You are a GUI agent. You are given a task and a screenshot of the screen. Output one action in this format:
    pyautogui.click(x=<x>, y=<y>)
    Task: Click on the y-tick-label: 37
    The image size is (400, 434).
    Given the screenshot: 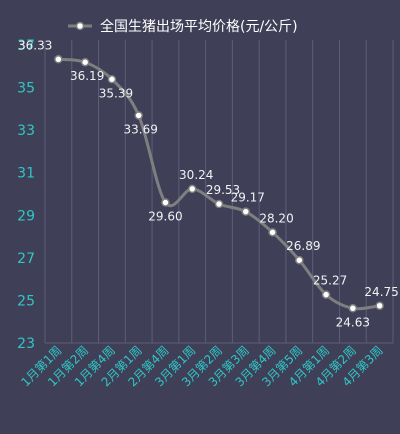 What is the action you would take?
    pyautogui.click(x=26, y=46)
    